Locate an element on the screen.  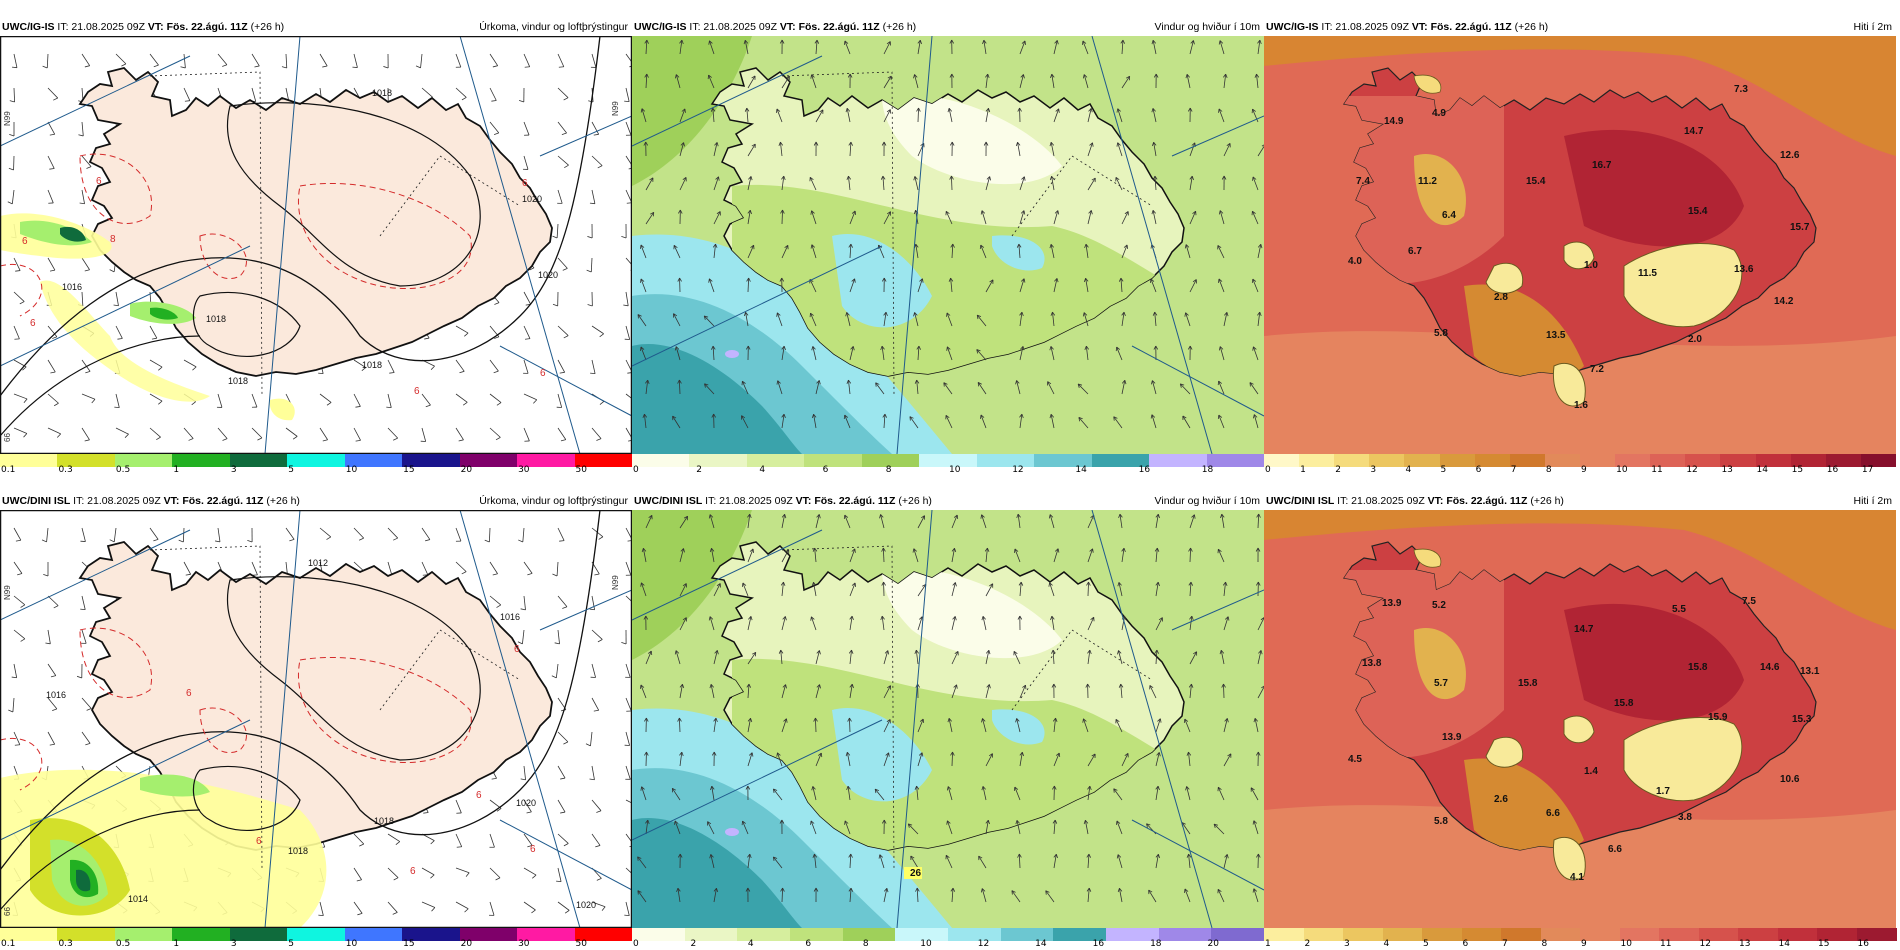
map-frame is located at coordinates (316, 245).